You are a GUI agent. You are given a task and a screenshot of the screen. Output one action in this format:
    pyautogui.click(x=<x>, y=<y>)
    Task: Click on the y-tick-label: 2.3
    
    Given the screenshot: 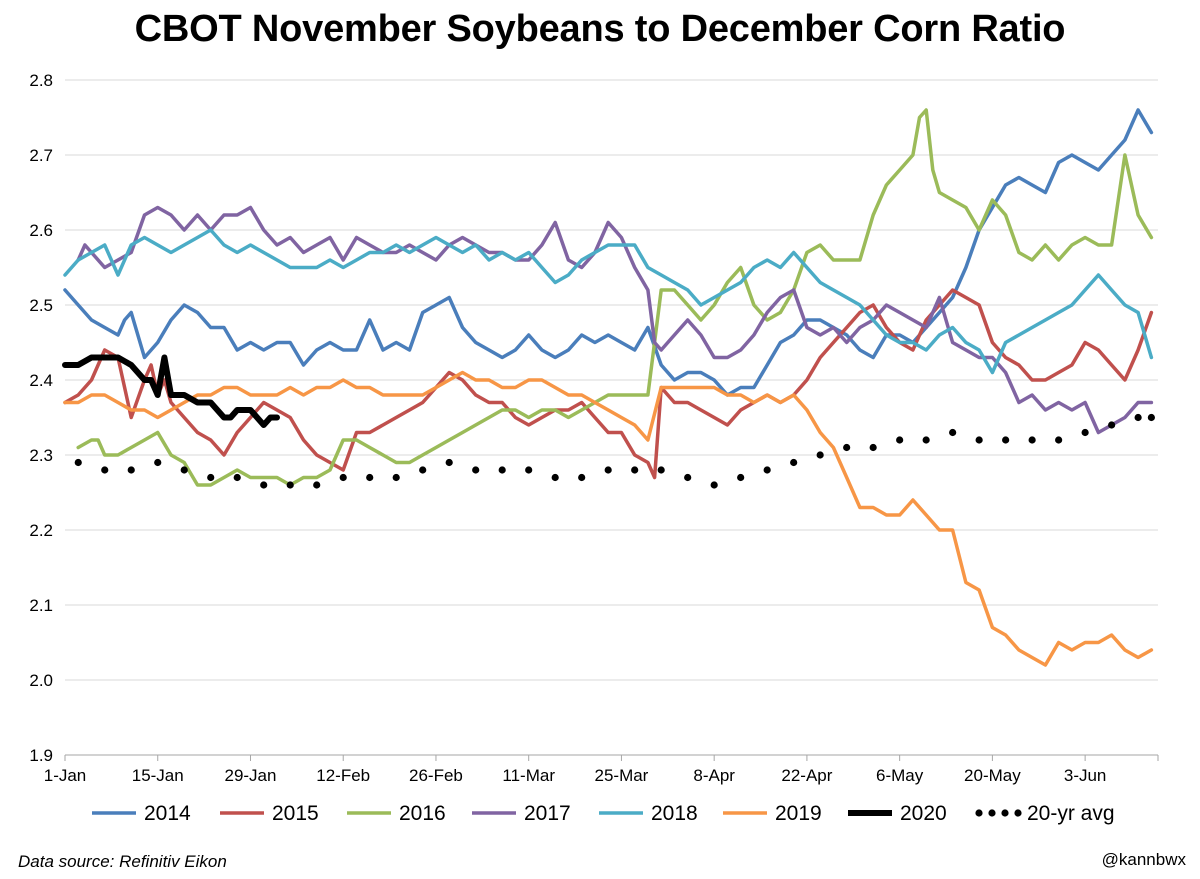 What is the action you would take?
    pyautogui.click(x=41, y=455)
    